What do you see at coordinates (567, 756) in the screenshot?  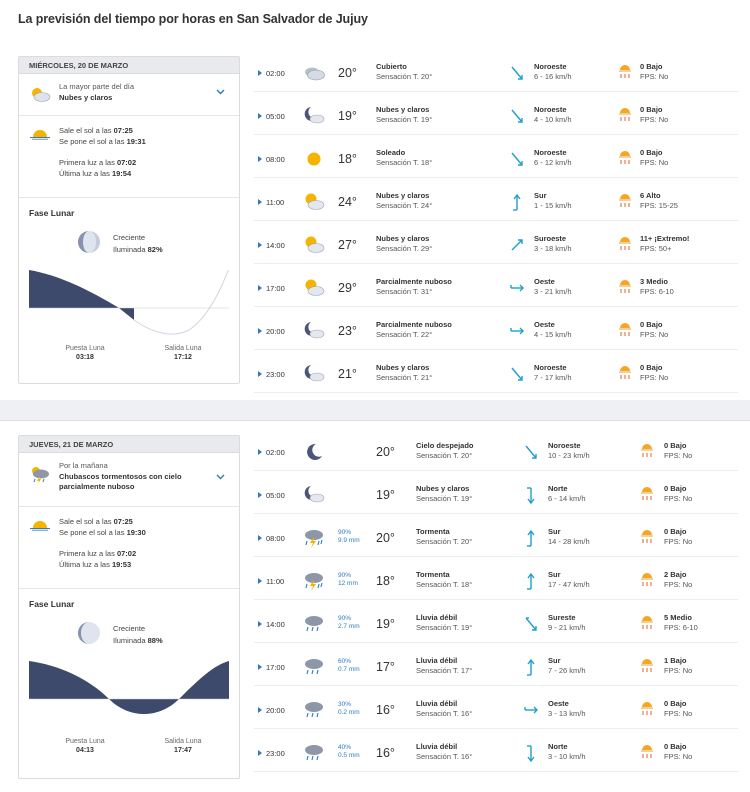 I see `wind-speed: 3 - 10 km/h` at bounding box center [567, 756].